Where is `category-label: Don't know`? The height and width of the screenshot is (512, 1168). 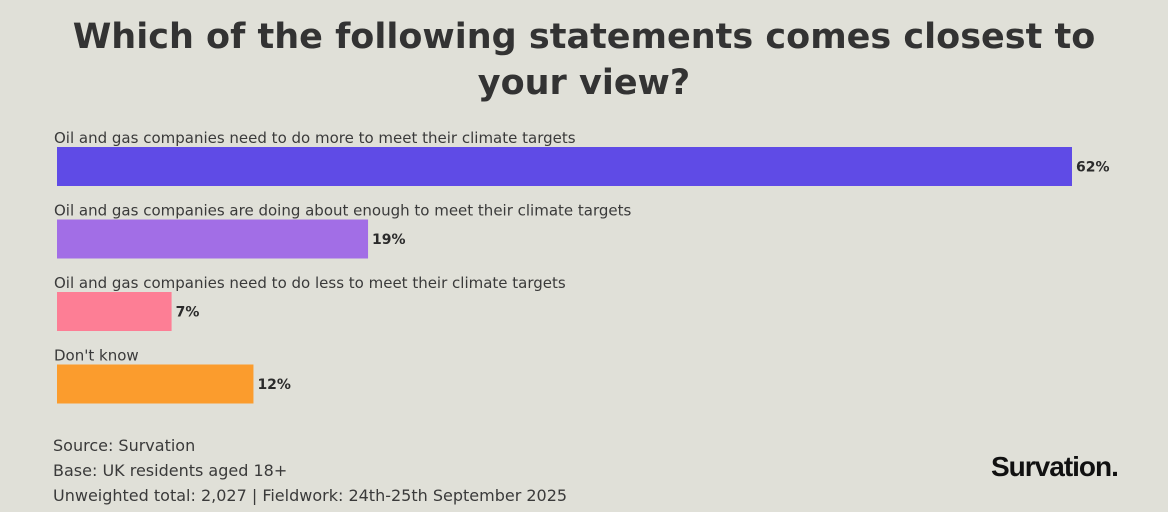 category-label: Don't know is located at coordinates (96, 356).